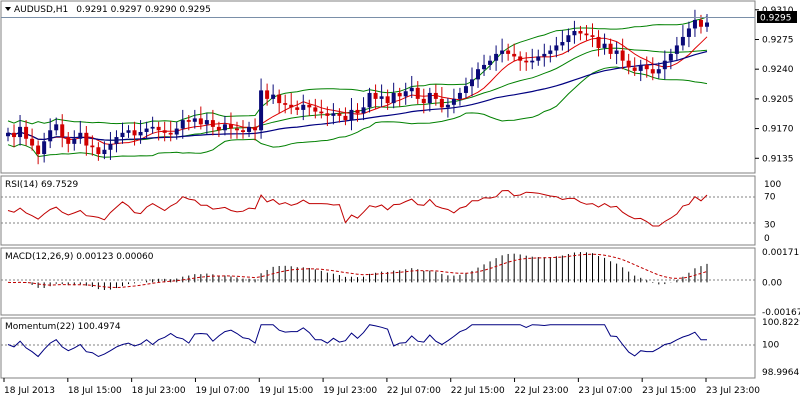 The height and width of the screenshot is (404, 800). What do you see at coordinates (767, 239) in the screenshot?
I see `rsi-tick-label: 0` at bounding box center [767, 239].